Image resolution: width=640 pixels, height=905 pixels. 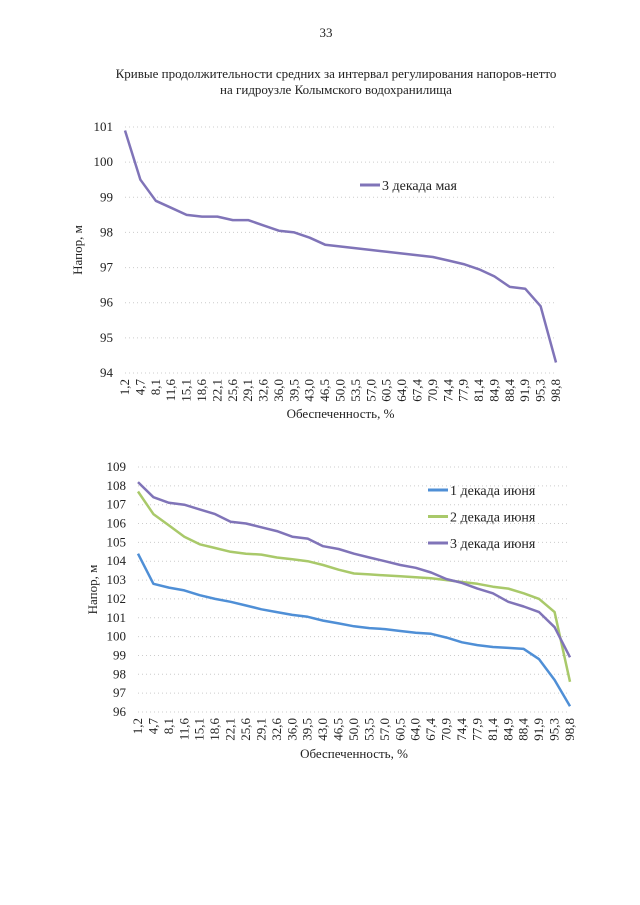 I want to click on legend-label: 3 декада мая, so click(x=419, y=186).